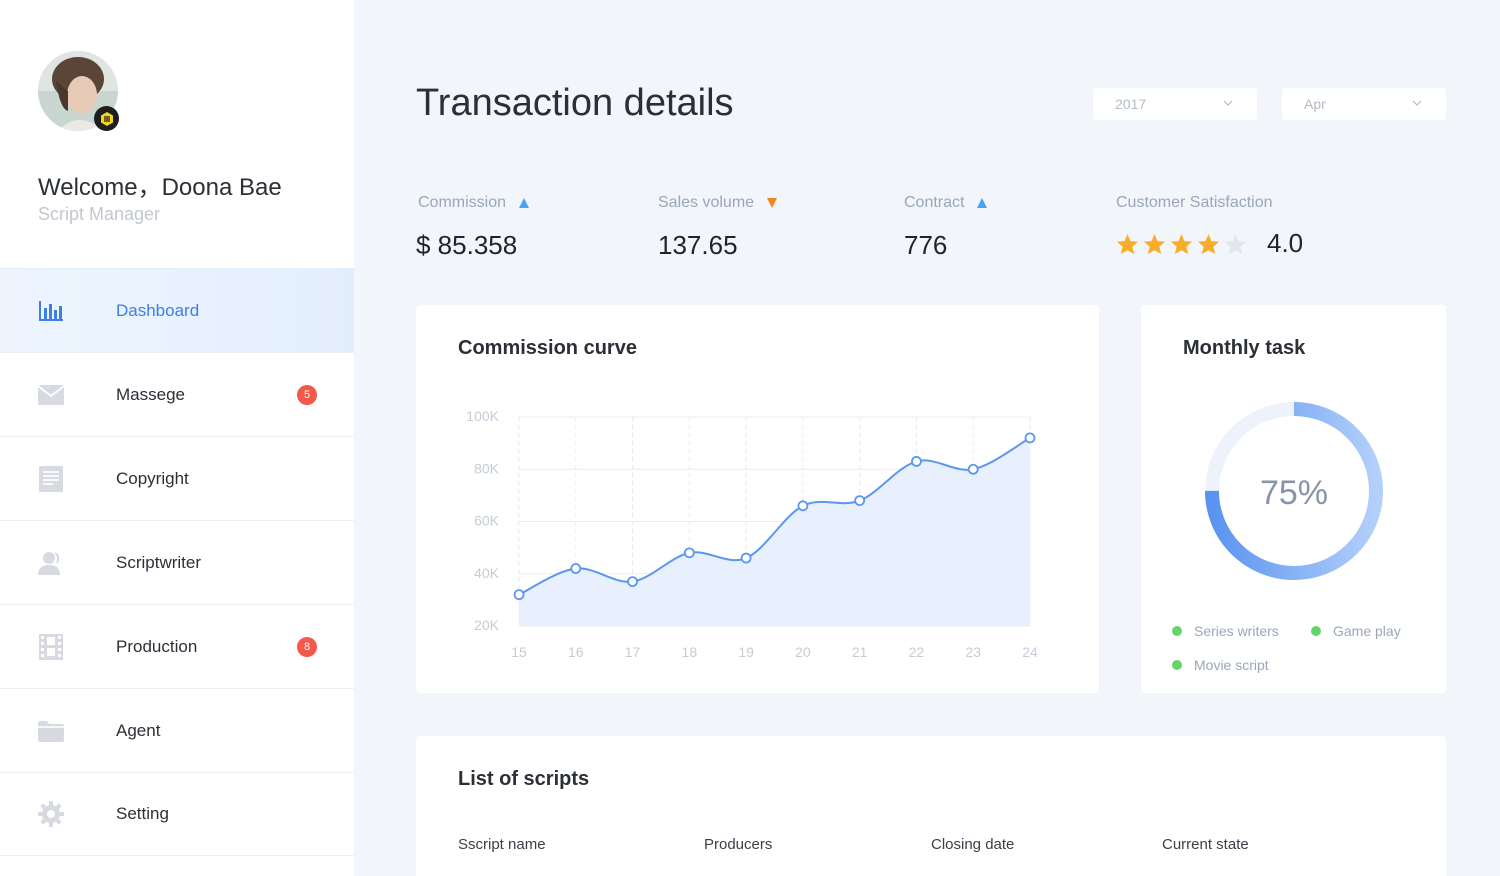  Describe the element at coordinates (51, 646) in the screenshot. I see `film-icon` at that location.